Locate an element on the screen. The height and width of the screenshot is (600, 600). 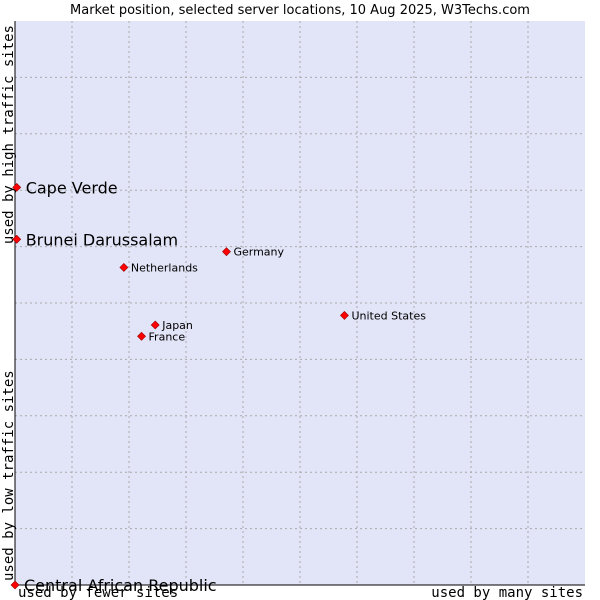
point-label-united-states: United States is located at coordinates (388, 315).